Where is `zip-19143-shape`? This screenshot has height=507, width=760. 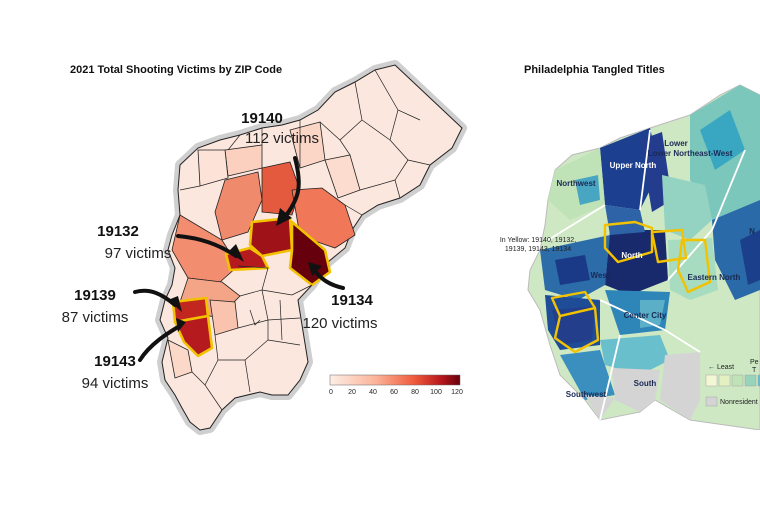 zip-19143-shape is located at coordinates (193, 336).